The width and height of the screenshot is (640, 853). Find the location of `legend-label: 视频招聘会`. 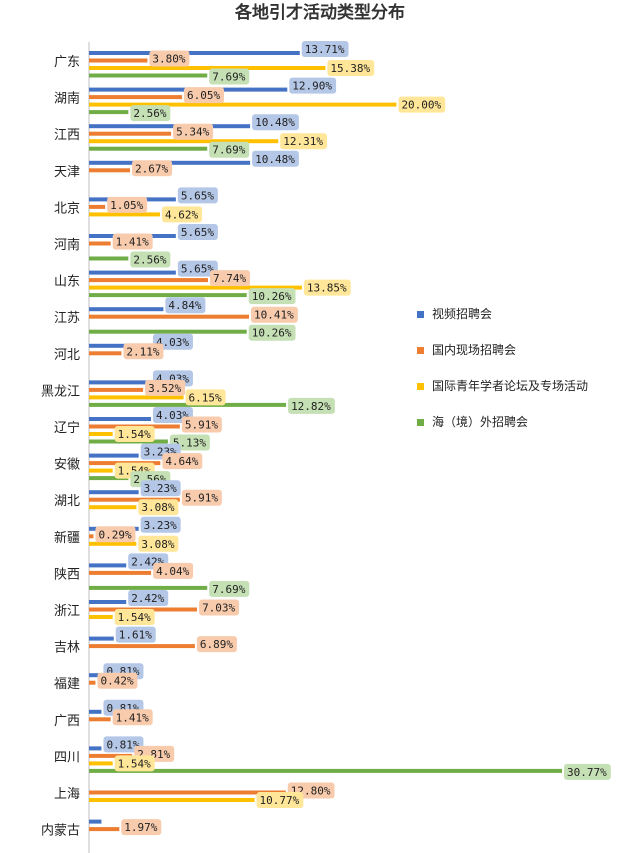

legend-label: 视频招聘会 is located at coordinates (462, 313).